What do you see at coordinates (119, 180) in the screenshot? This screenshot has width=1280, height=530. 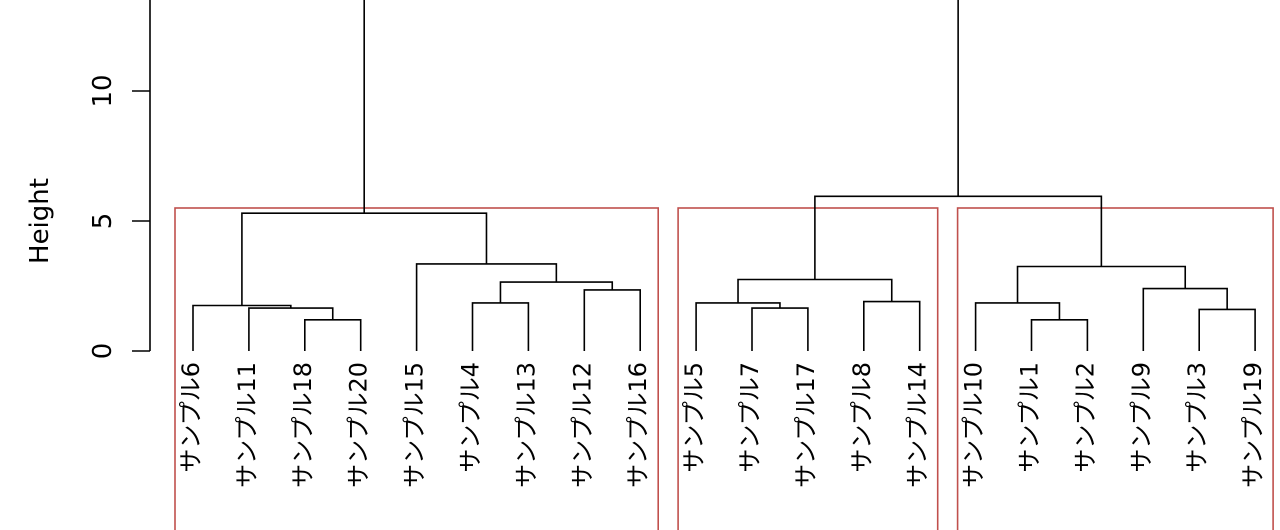 I see `y-axis: 0 5 10` at bounding box center [119, 180].